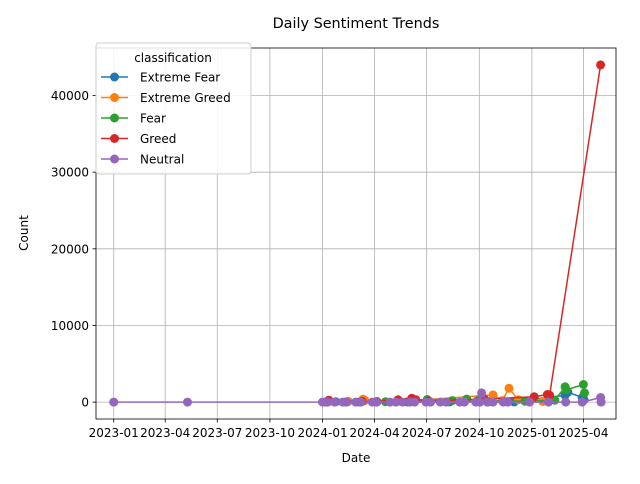 The image size is (640, 484). I want to click on legend-item-neutral: Neutral, so click(142, 160).